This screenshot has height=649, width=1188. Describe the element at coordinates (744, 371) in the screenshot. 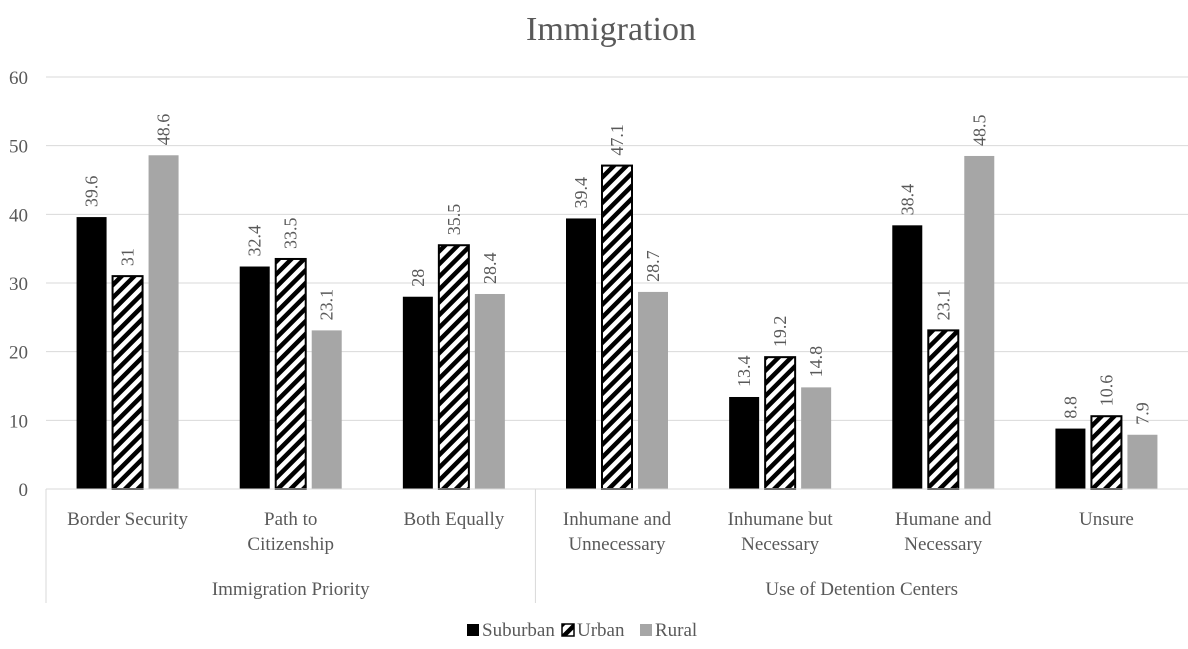

I see `data-label: 13.4` at that location.